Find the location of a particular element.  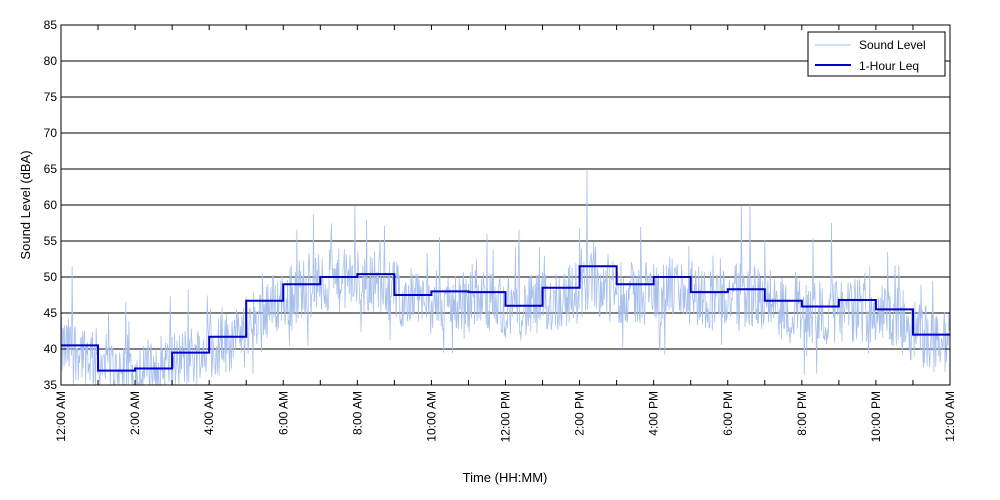

x-tick-label: 4:00 PM is located at coordinates (654, 413).